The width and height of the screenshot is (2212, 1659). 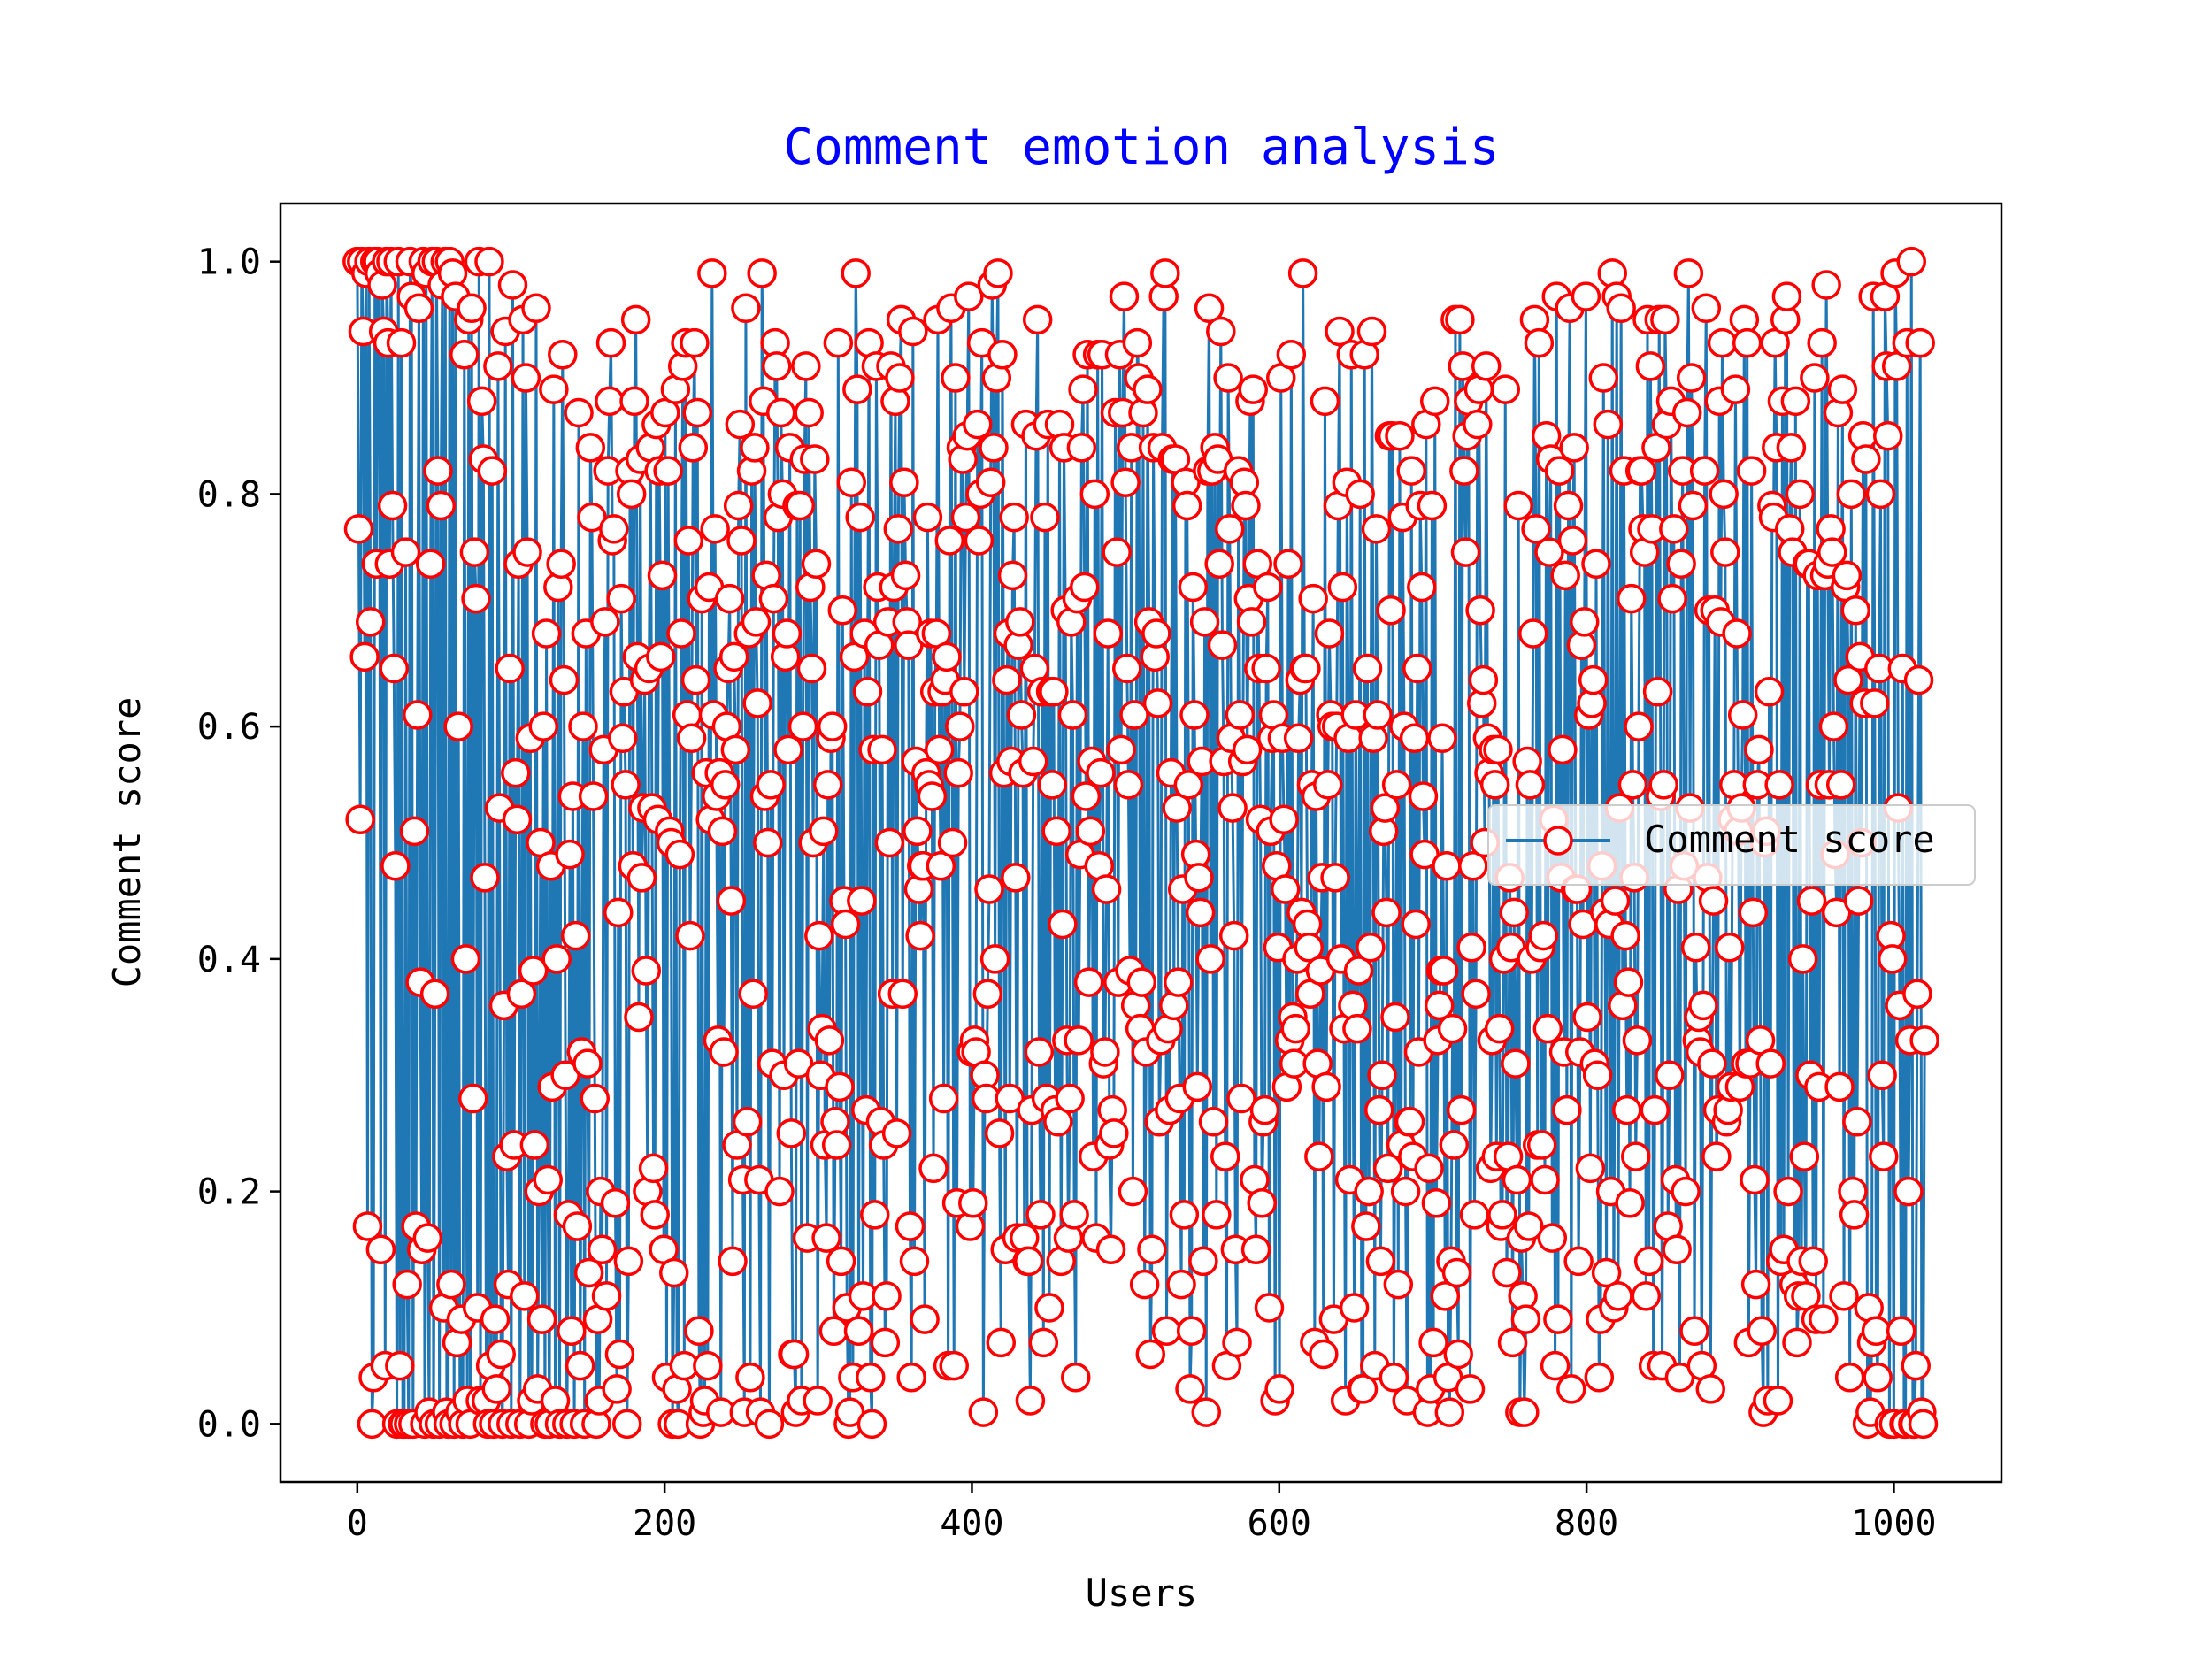 I want to click on y-tick-label: 0.2, so click(x=229, y=1193).